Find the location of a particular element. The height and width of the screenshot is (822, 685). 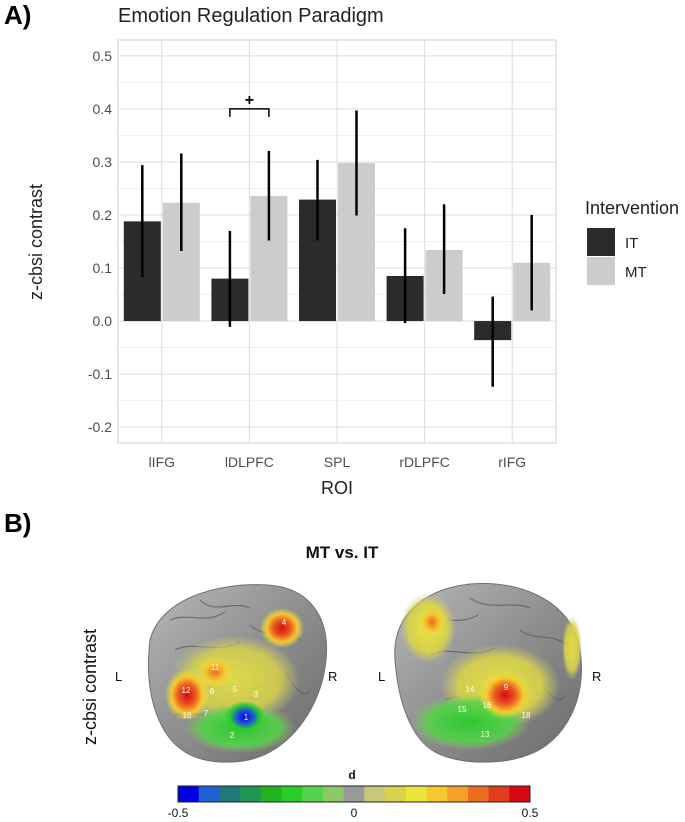

channel-number: 15 is located at coordinates (462, 709).